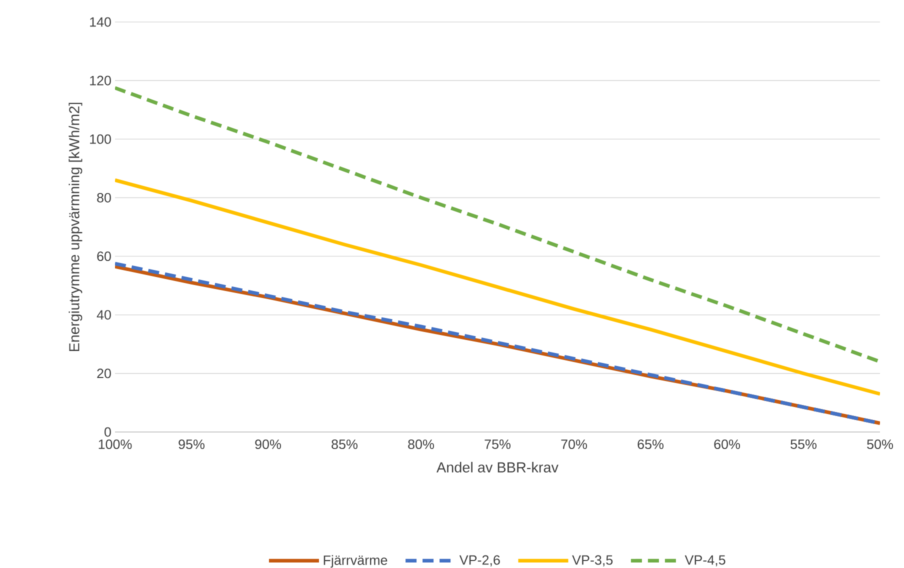 This screenshot has width=904, height=568. Describe the element at coordinates (268, 445) in the screenshot. I see `x-tick-label: 90%` at that location.